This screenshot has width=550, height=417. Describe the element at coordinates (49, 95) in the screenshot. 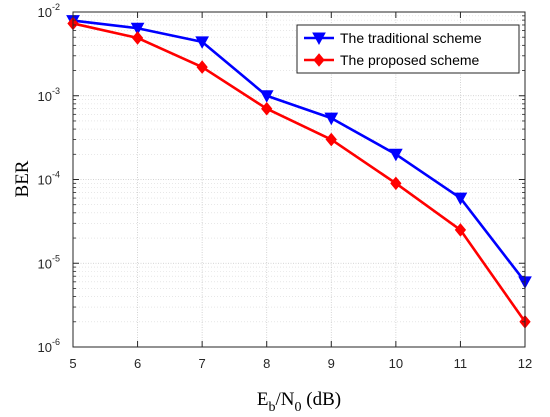

I see `y-tick-label: 10⁻³` at that location.